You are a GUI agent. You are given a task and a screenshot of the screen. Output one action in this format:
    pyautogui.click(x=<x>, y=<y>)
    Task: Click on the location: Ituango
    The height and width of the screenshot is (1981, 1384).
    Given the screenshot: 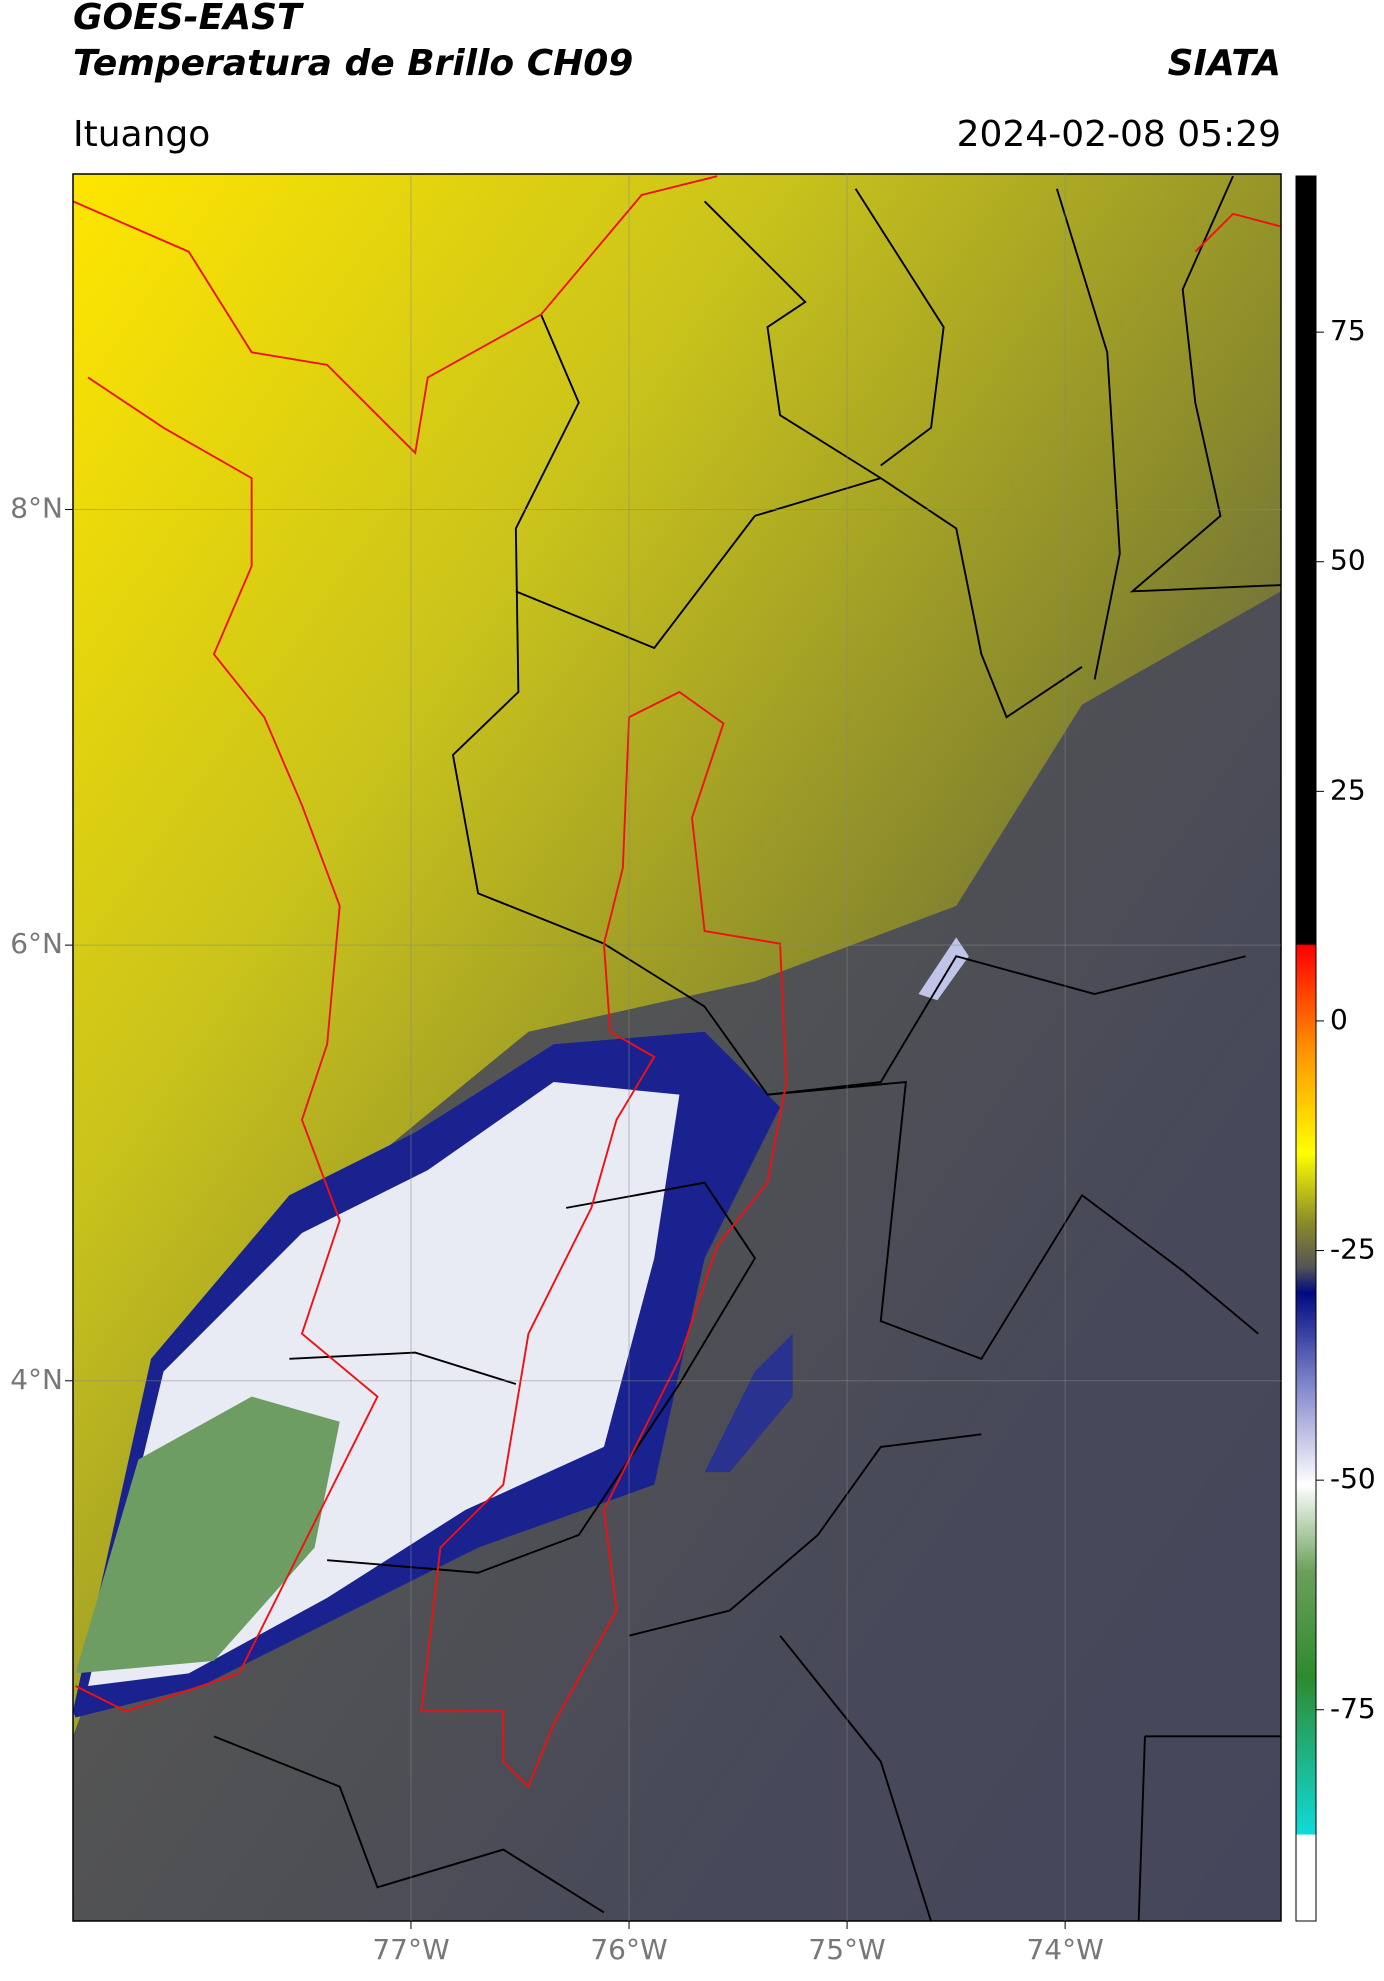 What is the action you would take?
    pyautogui.click(x=141, y=134)
    